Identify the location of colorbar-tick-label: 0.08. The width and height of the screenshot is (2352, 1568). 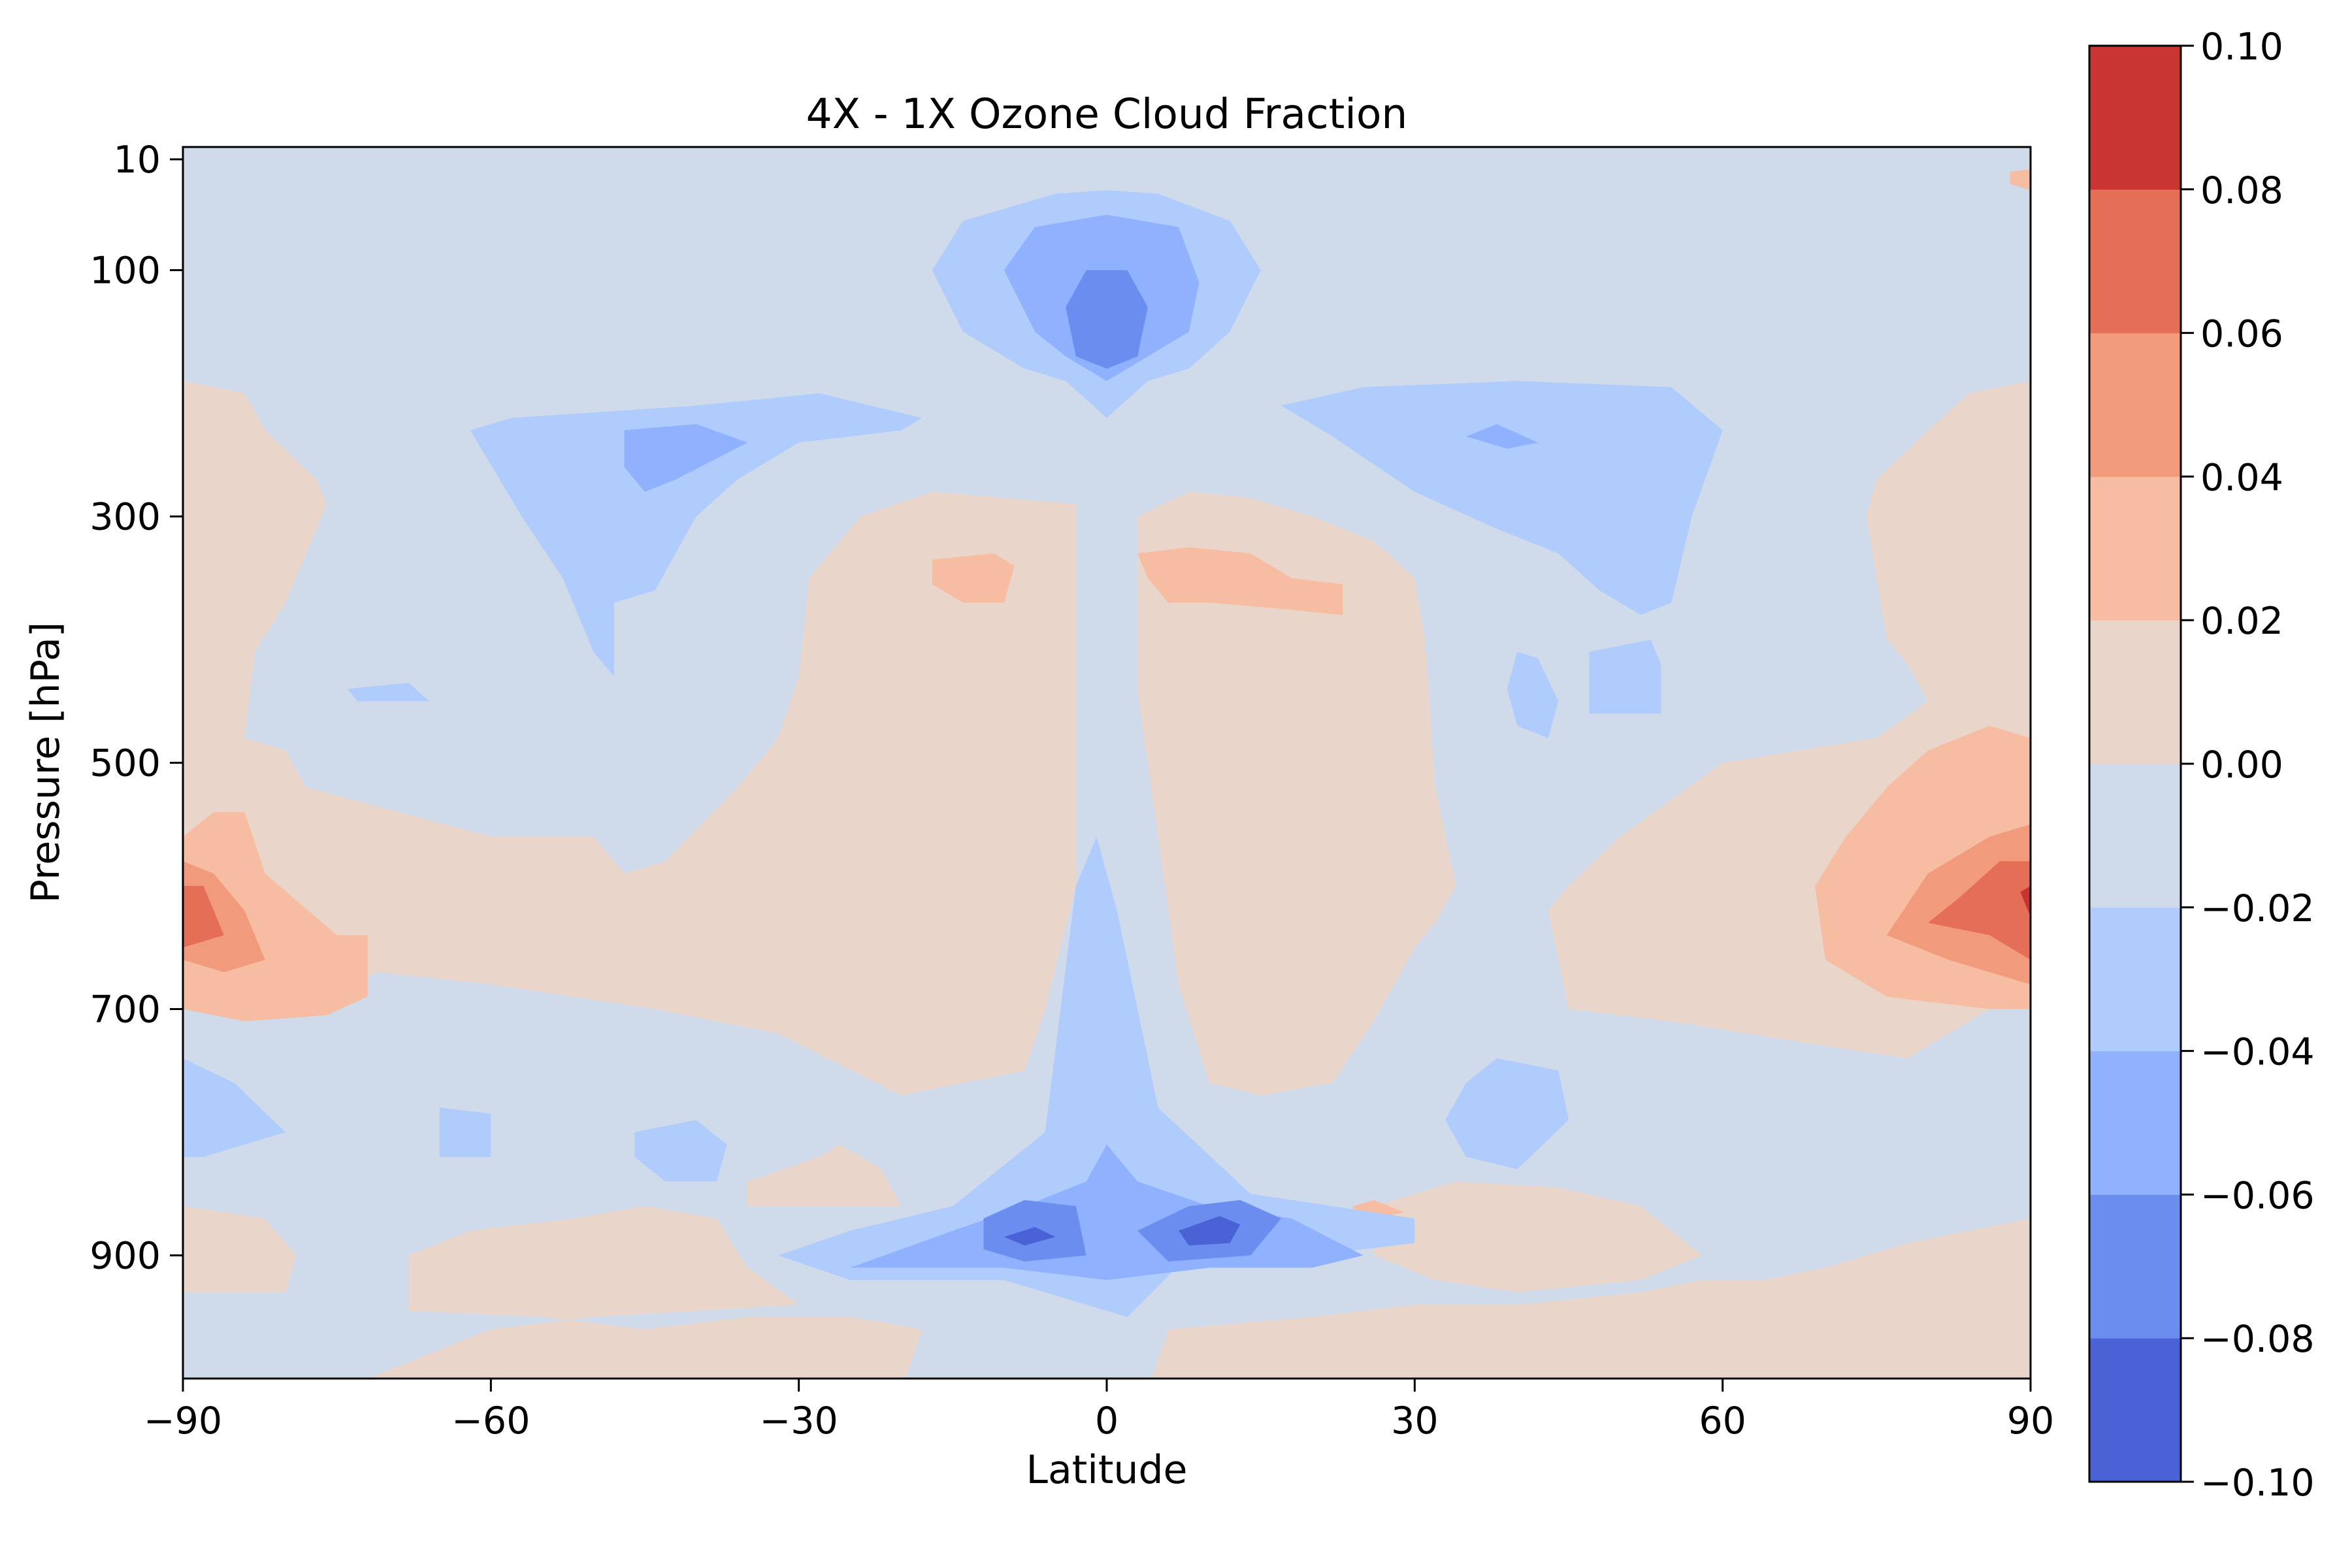
(2241, 190).